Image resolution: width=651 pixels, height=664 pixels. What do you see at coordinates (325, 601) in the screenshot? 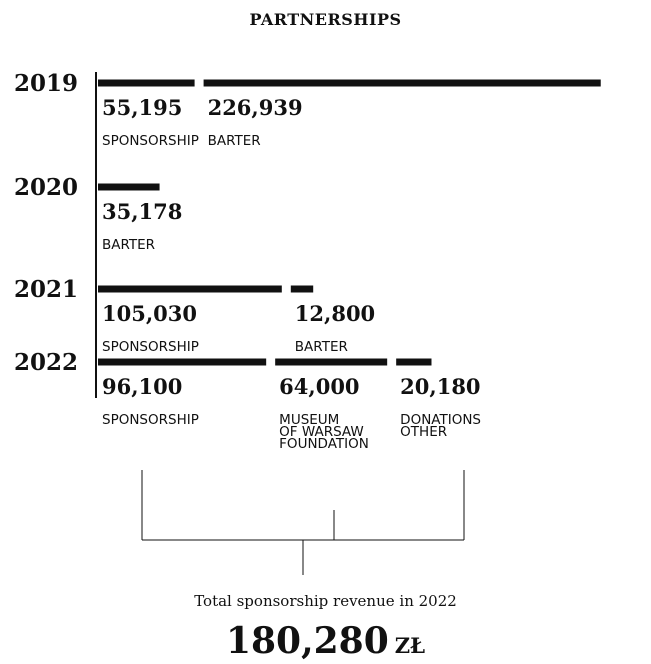
I see `summary-label: Total sponsorship revenue in 2022` at bounding box center [325, 601].